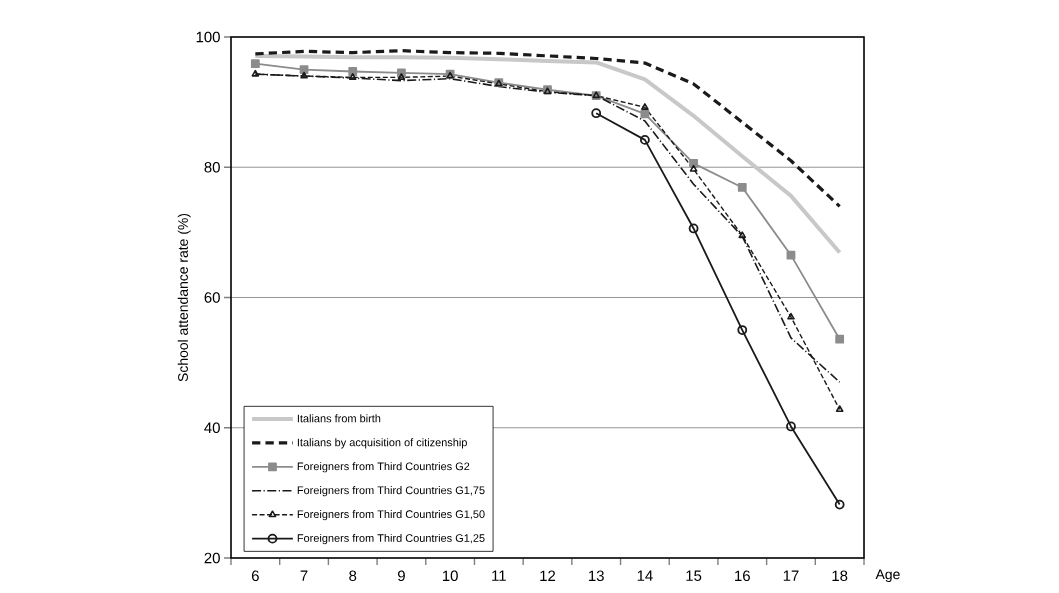 The image size is (1059, 593). What do you see at coordinates (391, 491) in the screenshot?
I see `legend-label: Foreigners from Third Countries G1,75` at bounding box center [391, 491].